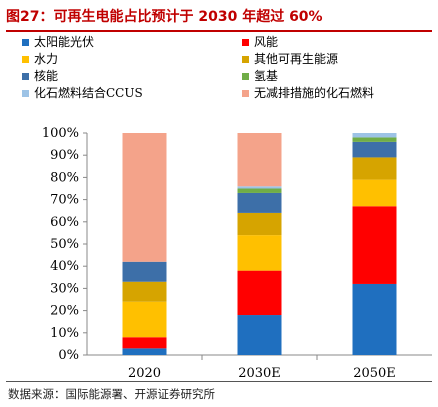  I want to click on y-tick-label: 80%, so click(64, 177).